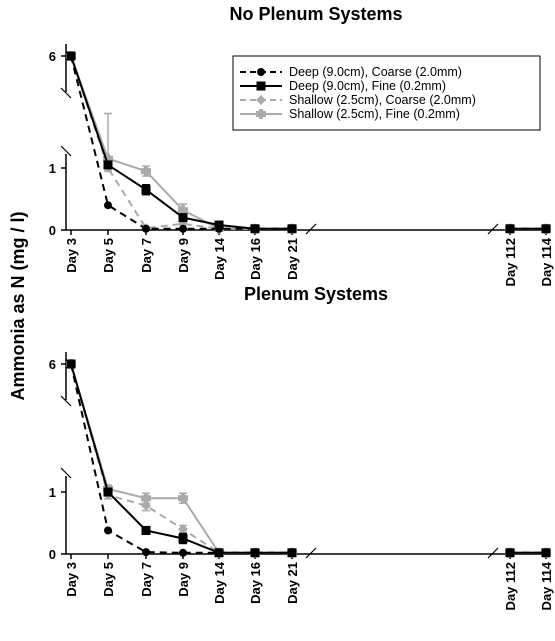  Describe the element at coordinates (374, 114) in the screenshot. I see `legend-label: Shallow (2.5cm), Fine (0.2mm)` at that location.